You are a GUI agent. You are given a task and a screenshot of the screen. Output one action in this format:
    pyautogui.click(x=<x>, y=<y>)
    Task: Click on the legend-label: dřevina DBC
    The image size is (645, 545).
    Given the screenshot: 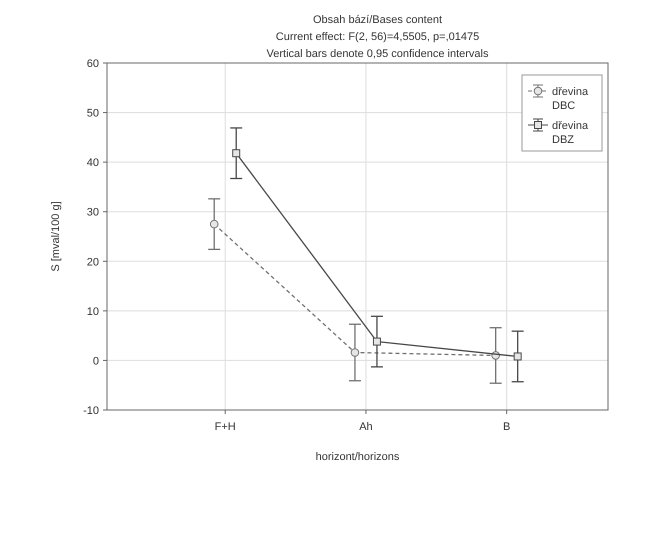 What is the action you would take?
    pyautogui.click(x=570, y=99)
    